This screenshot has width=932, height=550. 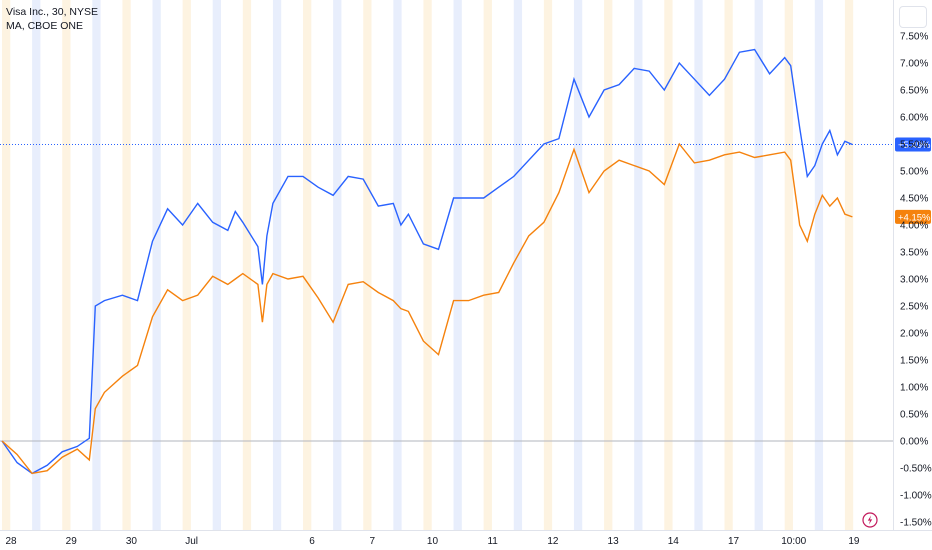 I want to click on y-tick-label: 5.00%, so click(x=914, y=172).